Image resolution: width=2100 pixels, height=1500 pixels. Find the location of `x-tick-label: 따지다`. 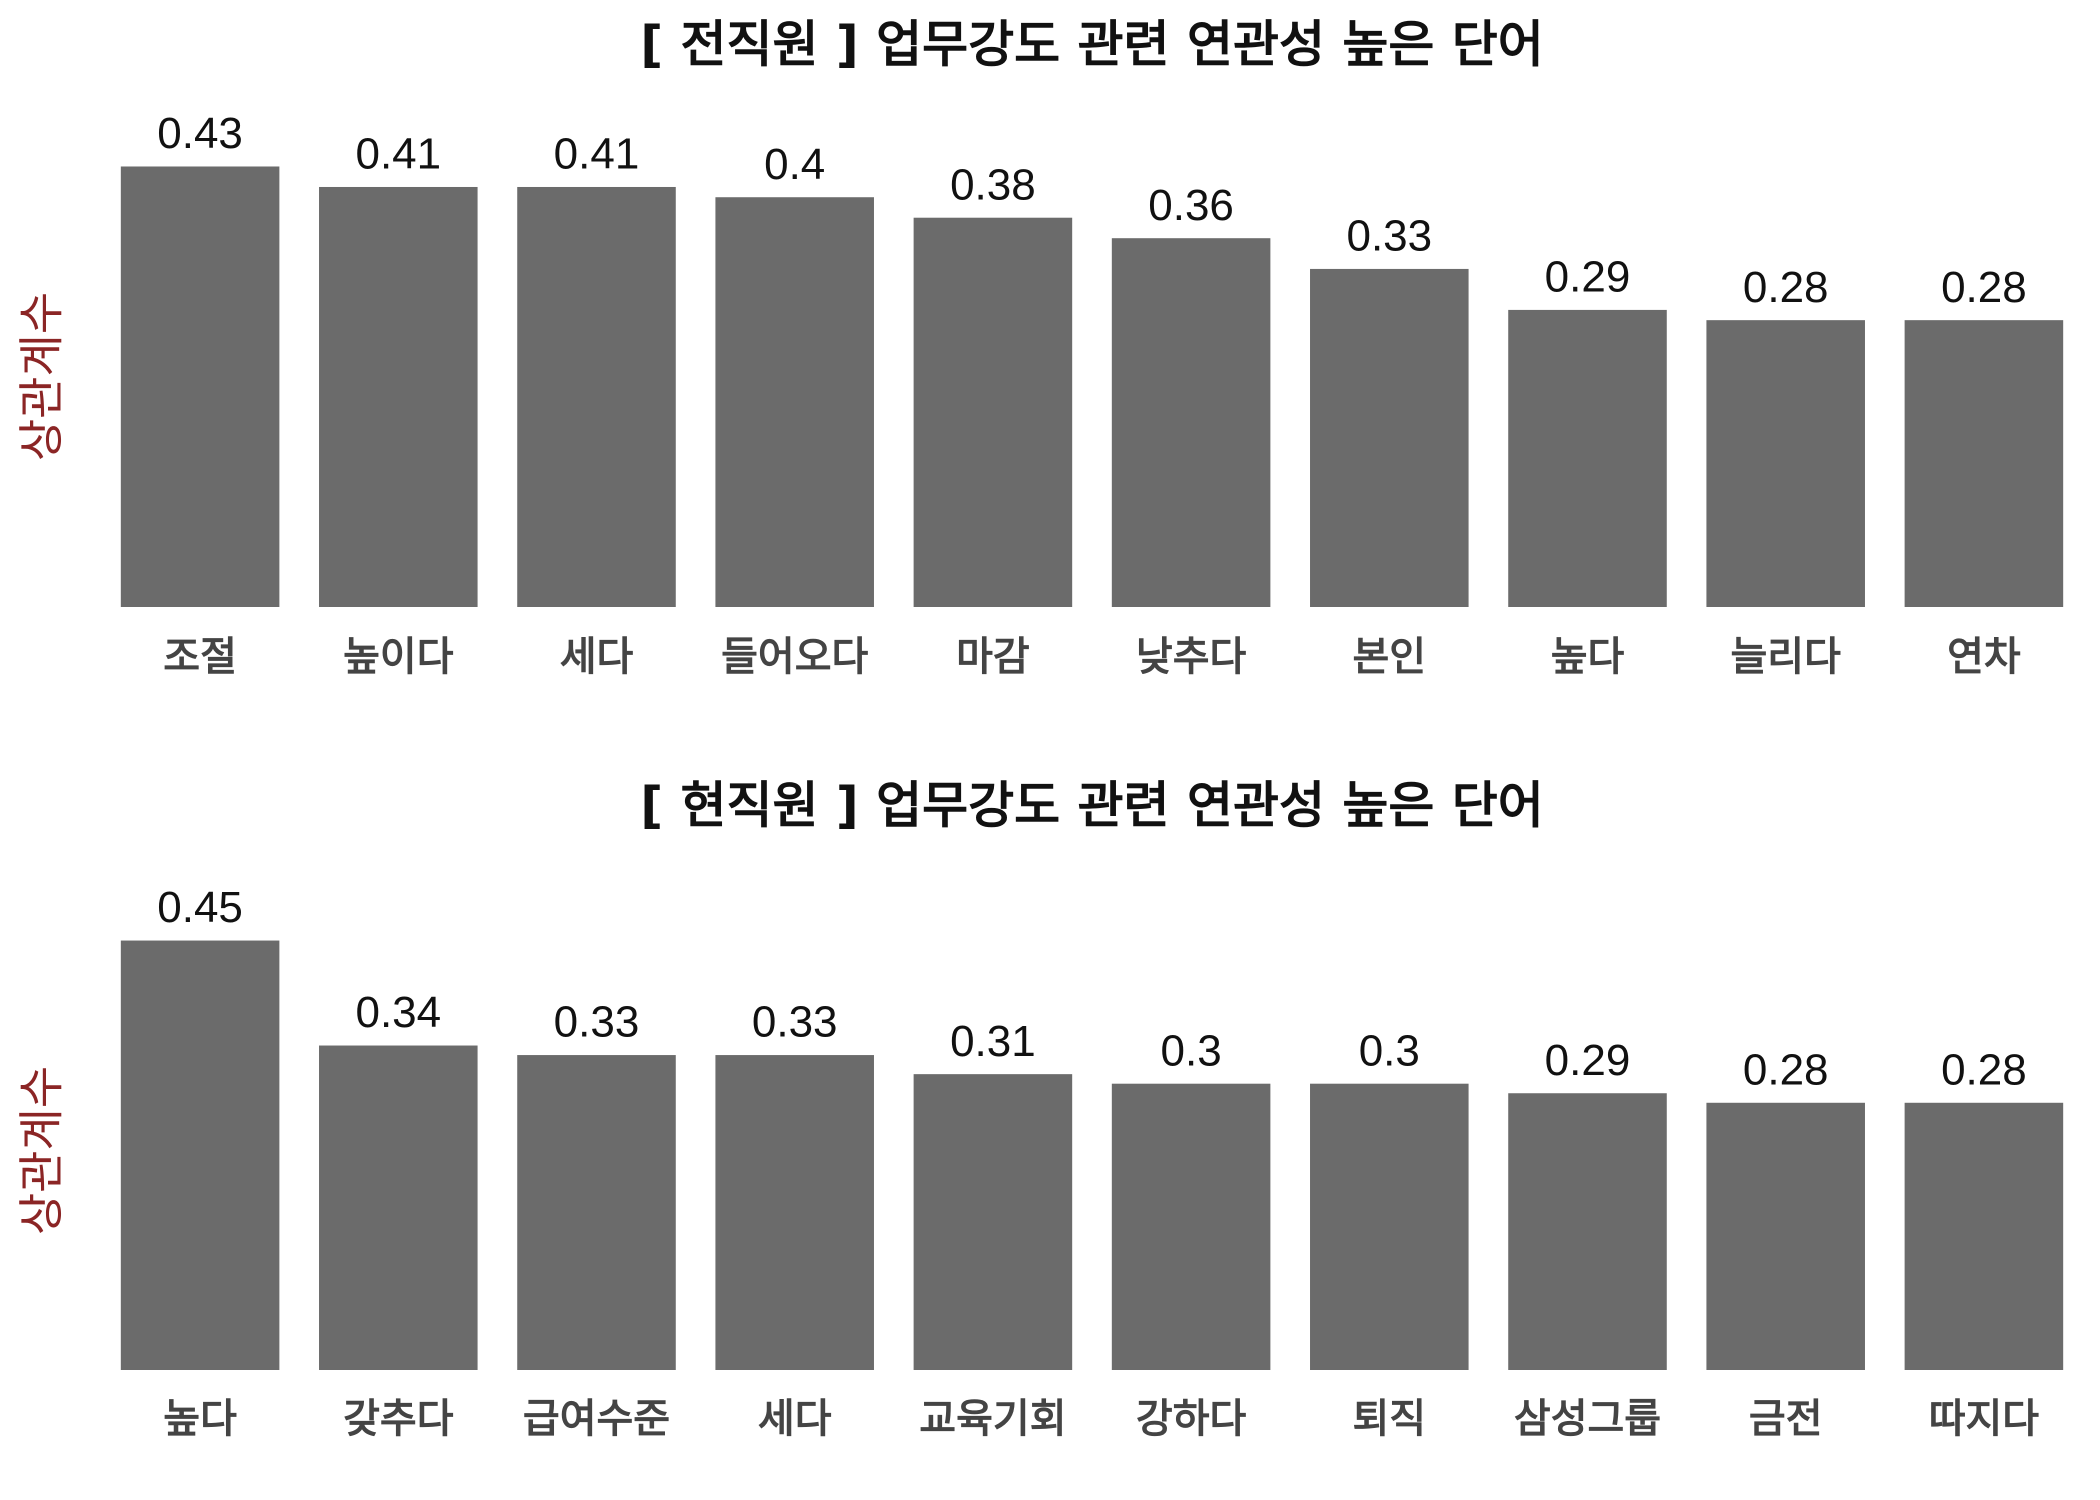

x-tick-label: 따지다 is located at coordinates (1984, 1419).